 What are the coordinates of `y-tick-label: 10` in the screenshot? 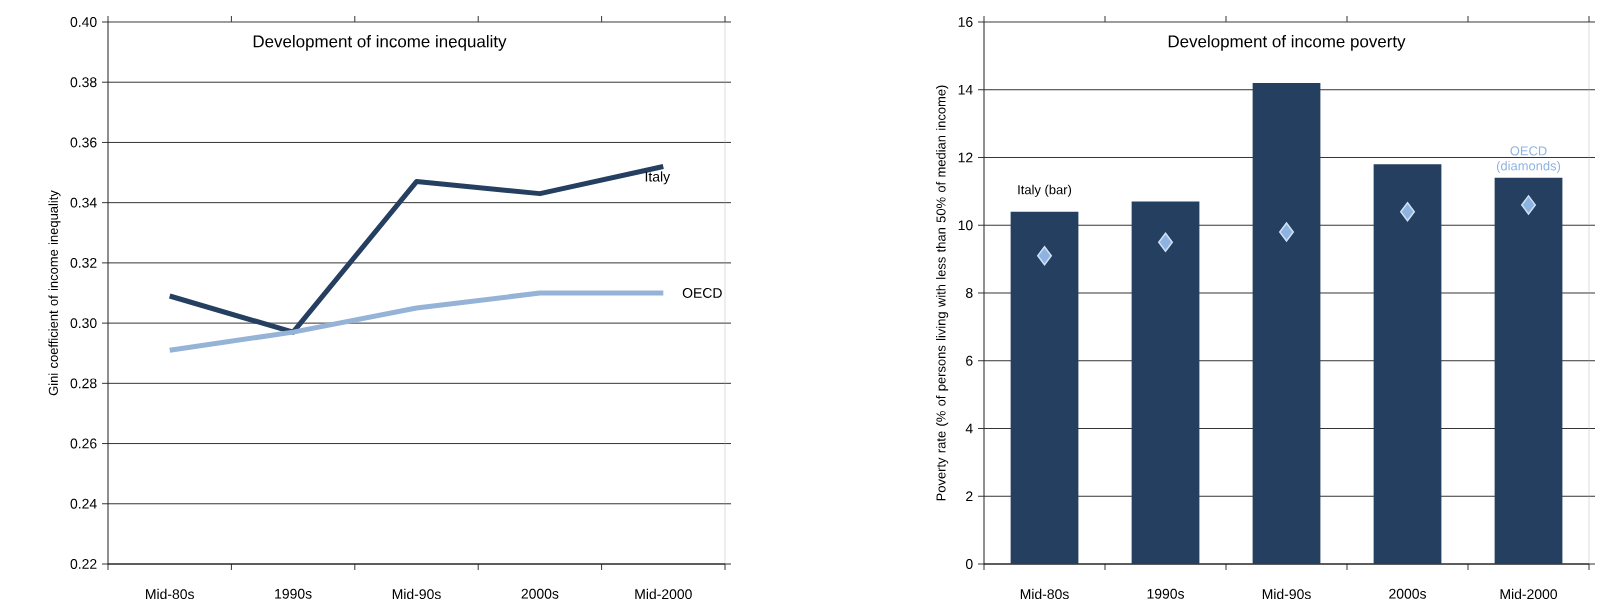 It's located at (965, 225).